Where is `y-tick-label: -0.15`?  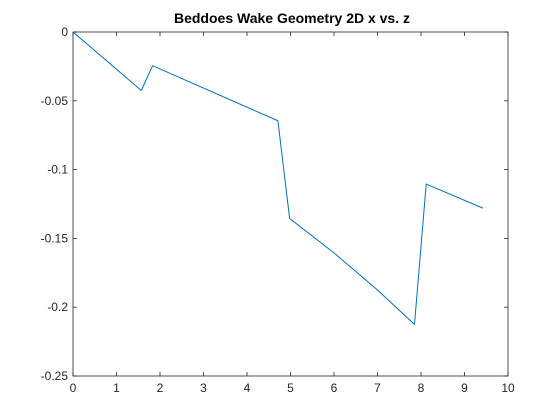 y-tick-label: -0.15 is located at coordinates (55, 238).